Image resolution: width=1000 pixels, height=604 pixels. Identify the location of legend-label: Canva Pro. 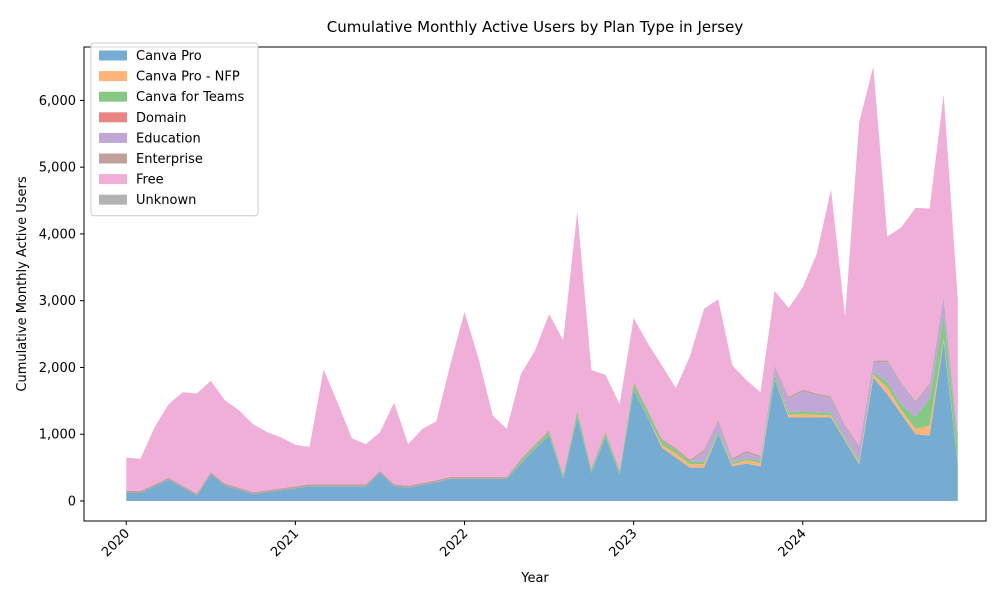
(169, 56).